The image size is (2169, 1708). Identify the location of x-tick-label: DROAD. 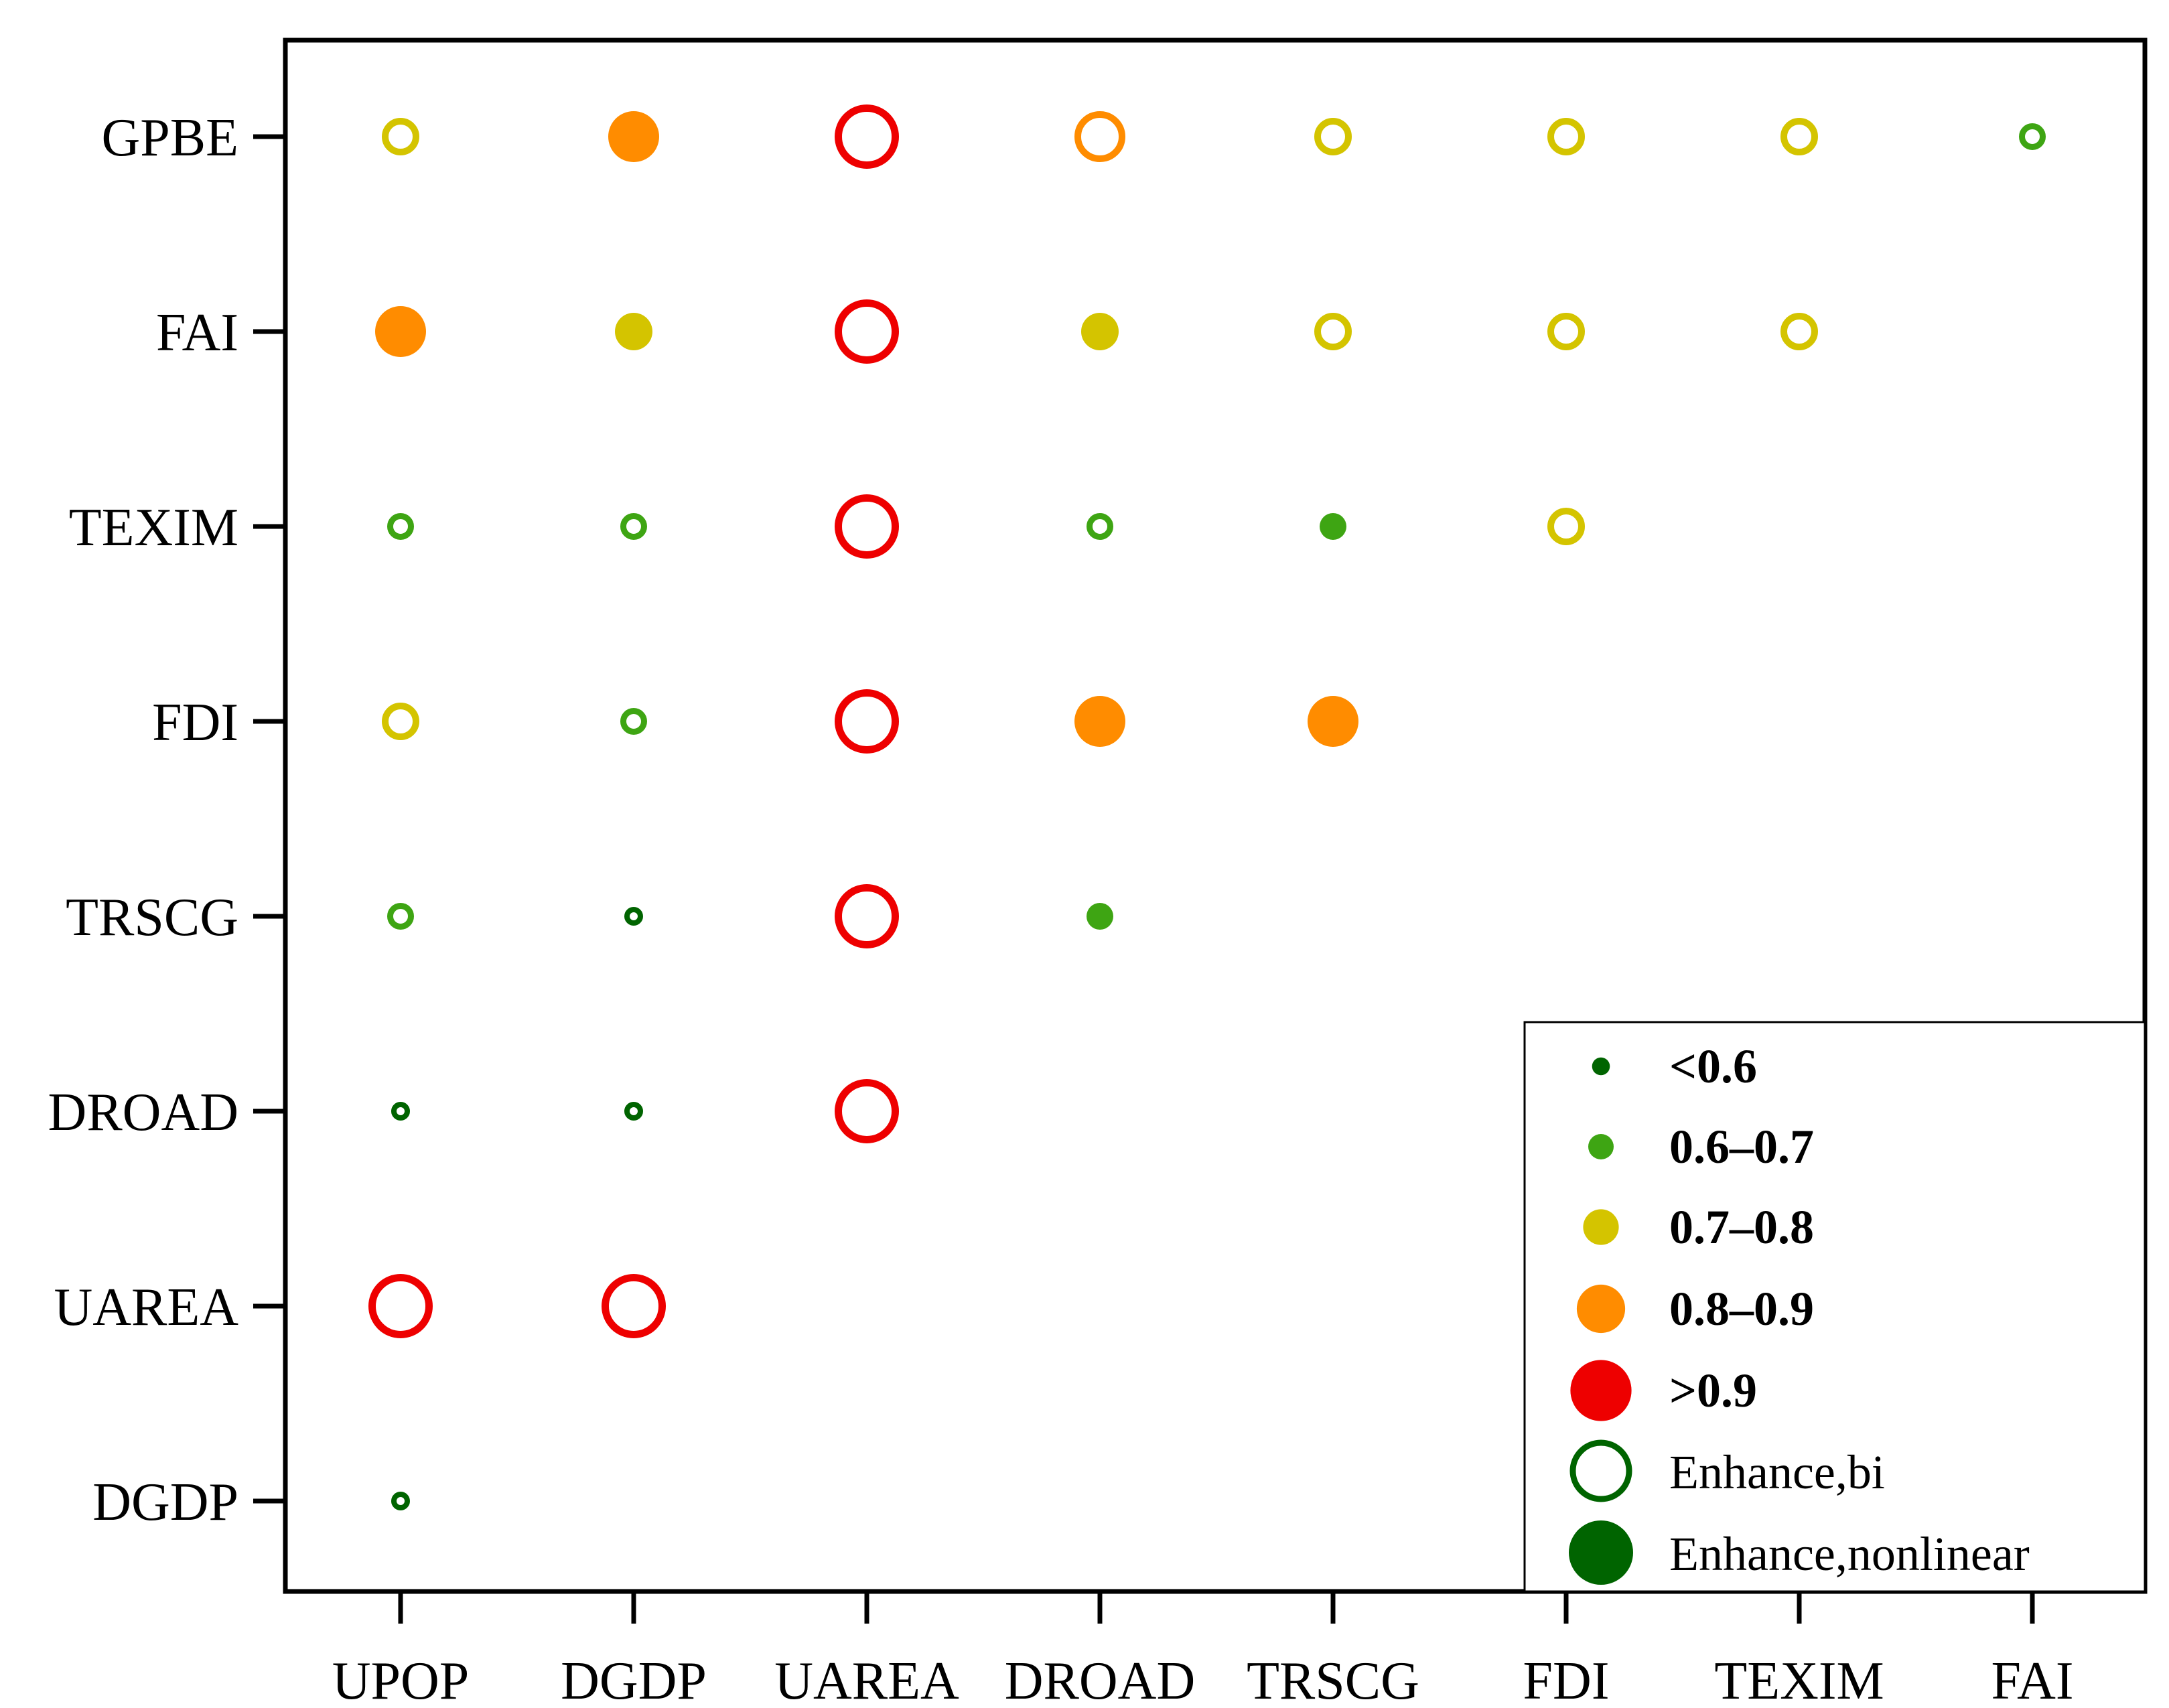
(1100, 1680).